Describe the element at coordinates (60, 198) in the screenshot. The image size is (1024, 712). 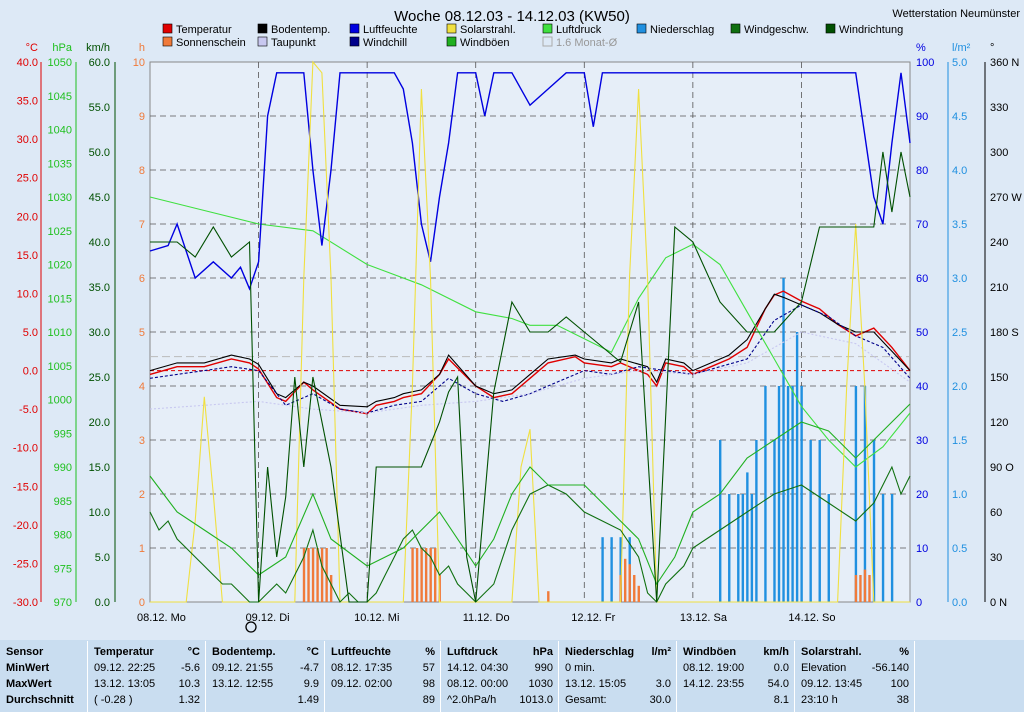
I see `tick-label: 1030` at that location.